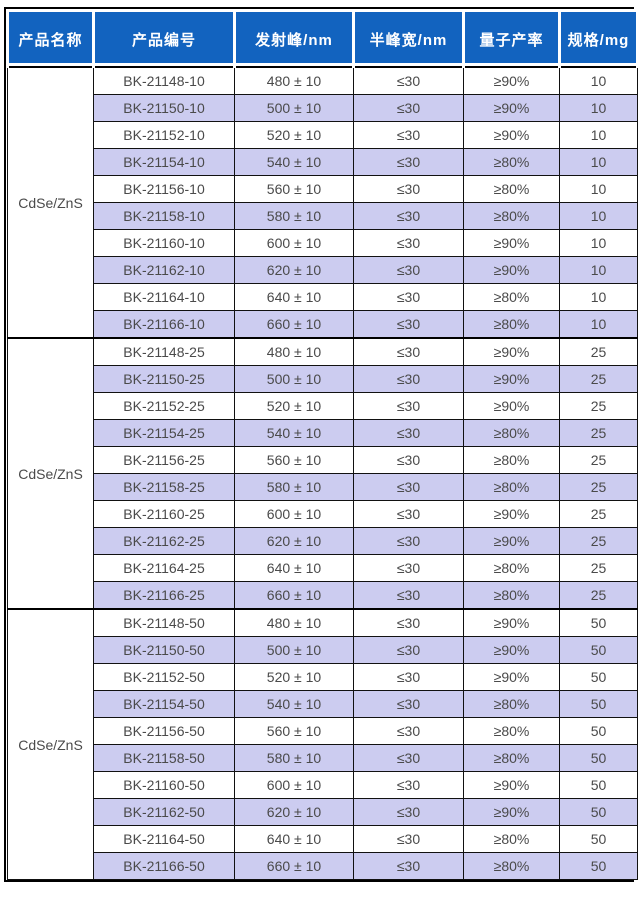  What do you see at coordinates (598, 38) in the screenshot?
I see `header-spec-mg: 规格/mg` at bounding box center [598, 38].